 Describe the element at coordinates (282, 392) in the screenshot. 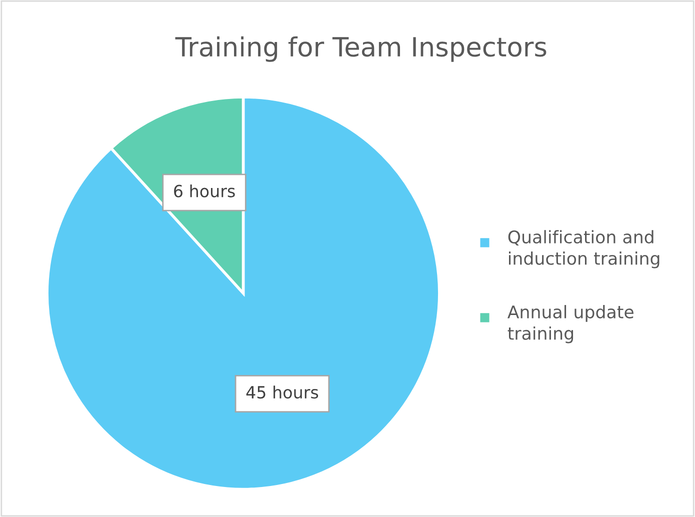

I see `data-label: 45 hours` at that location.